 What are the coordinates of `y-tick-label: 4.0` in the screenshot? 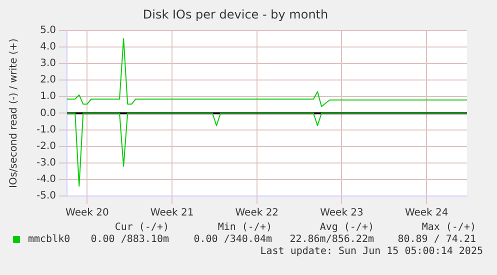 It's located at (48, 47).